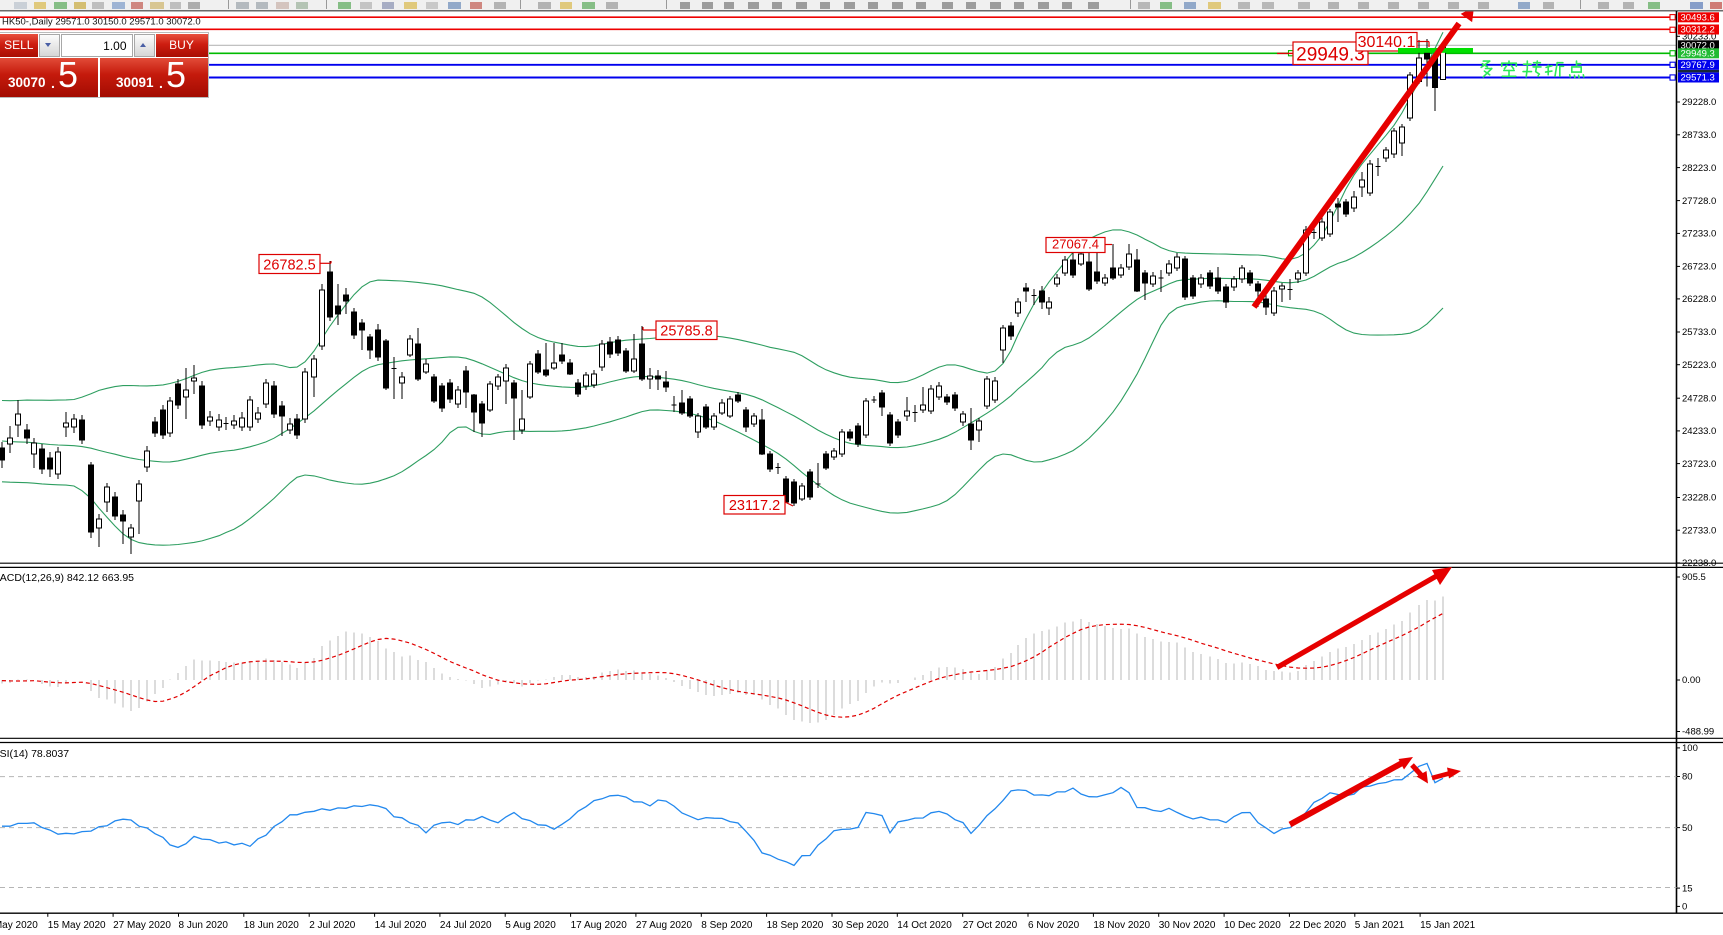 This screenshot has width=1723, height=935. I want to click on svg-text: 23723.0, so click(1699, 464).